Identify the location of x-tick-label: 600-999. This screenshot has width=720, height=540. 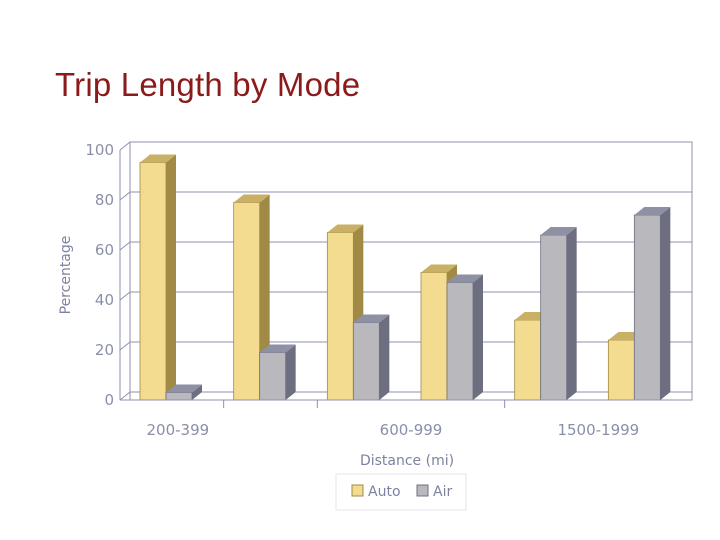
(411, 430).